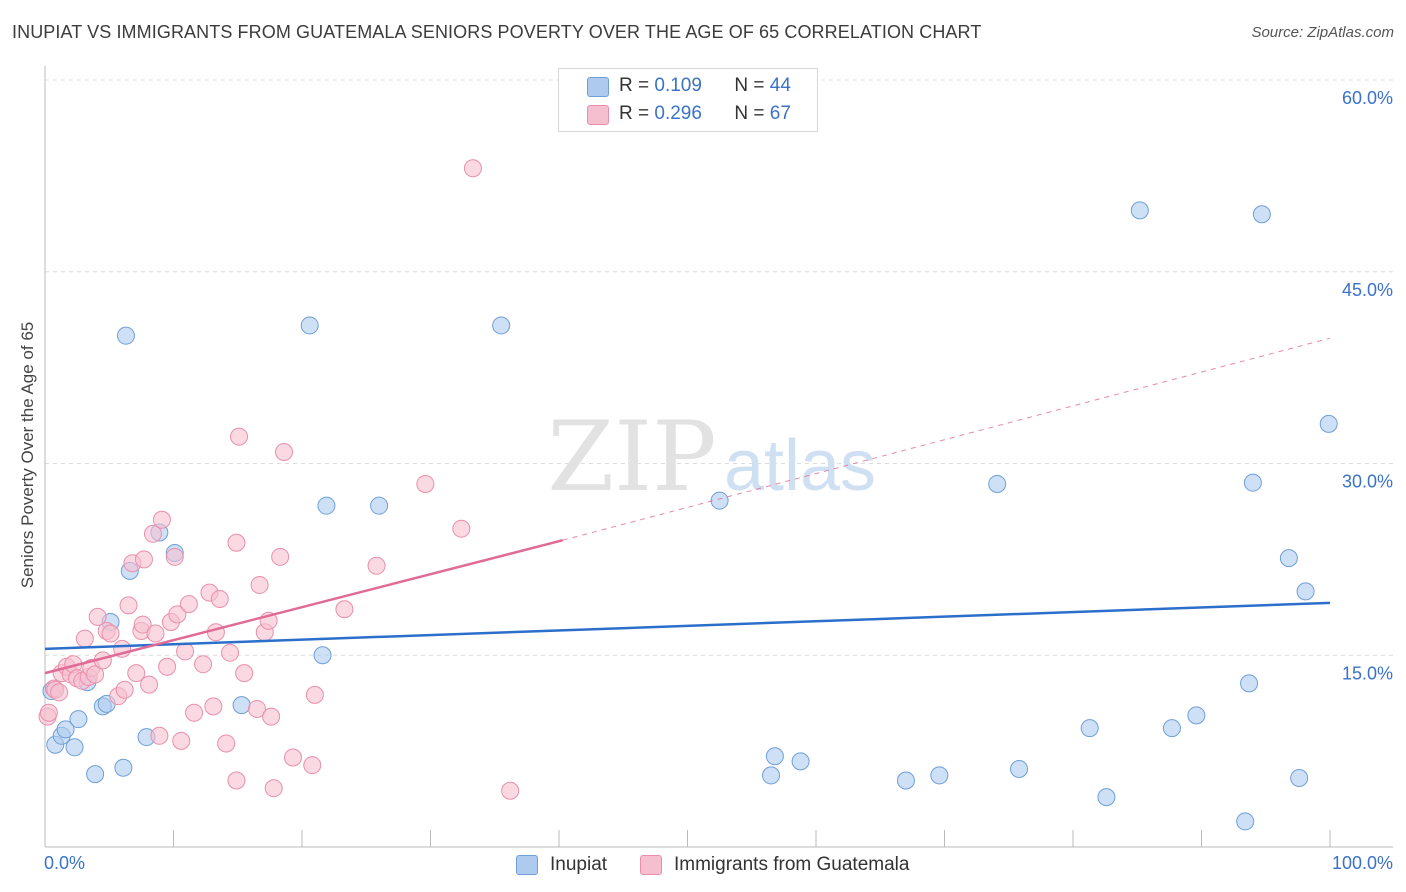 The image size is (1406, 892). I want to click on y-tick-label: 30.0%, so click(1367, 482).